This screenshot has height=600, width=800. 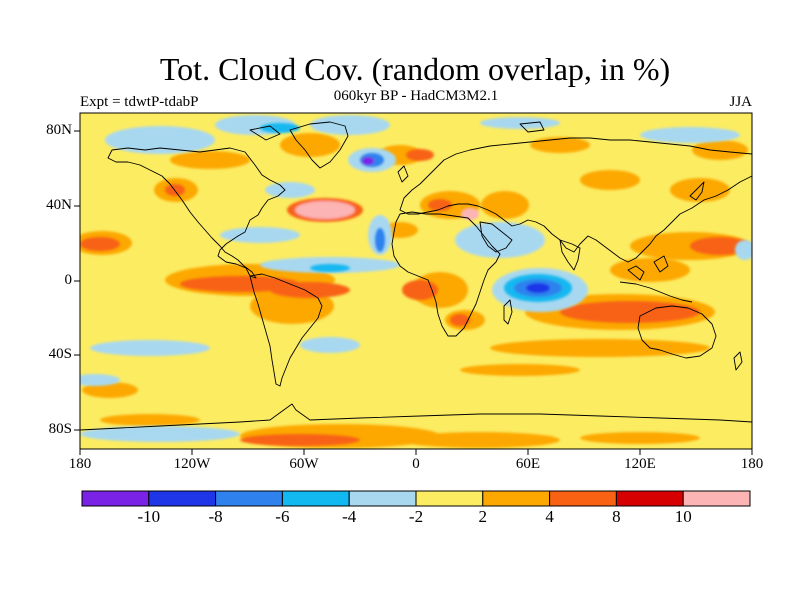 What do you see at coordinates (416, 516) in the screenshot?
I see `colorbar-label: -2` at bounding box center [416, 516].